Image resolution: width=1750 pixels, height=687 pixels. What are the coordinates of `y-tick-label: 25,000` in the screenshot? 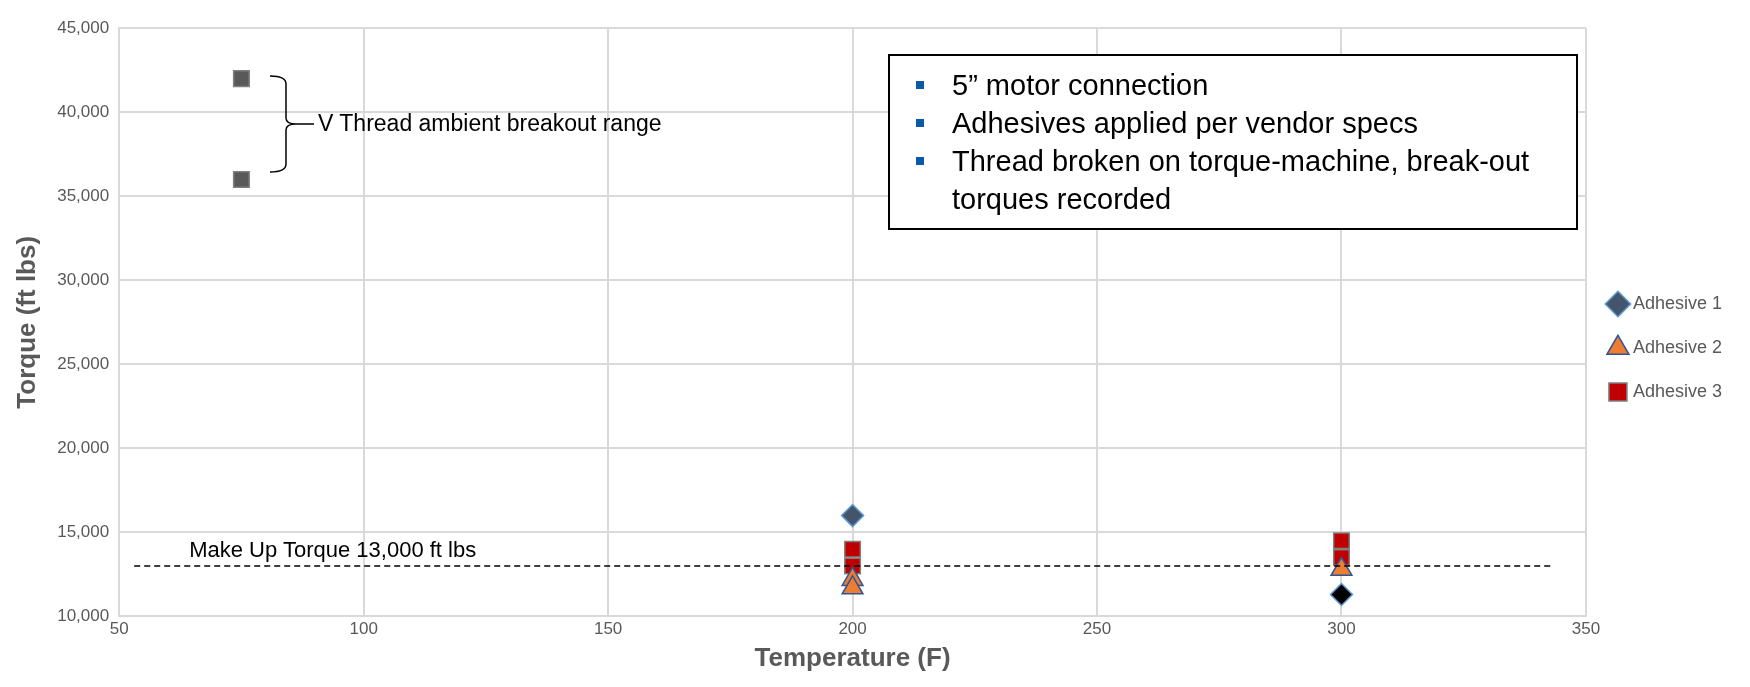 It's located at (83, 363).